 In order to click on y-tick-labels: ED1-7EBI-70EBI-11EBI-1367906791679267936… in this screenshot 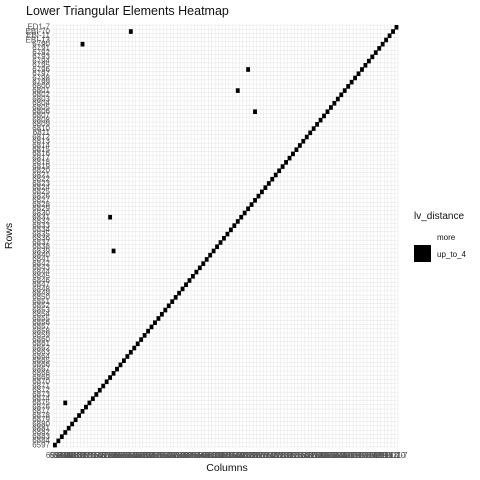, I will do `click(38, 236)`.